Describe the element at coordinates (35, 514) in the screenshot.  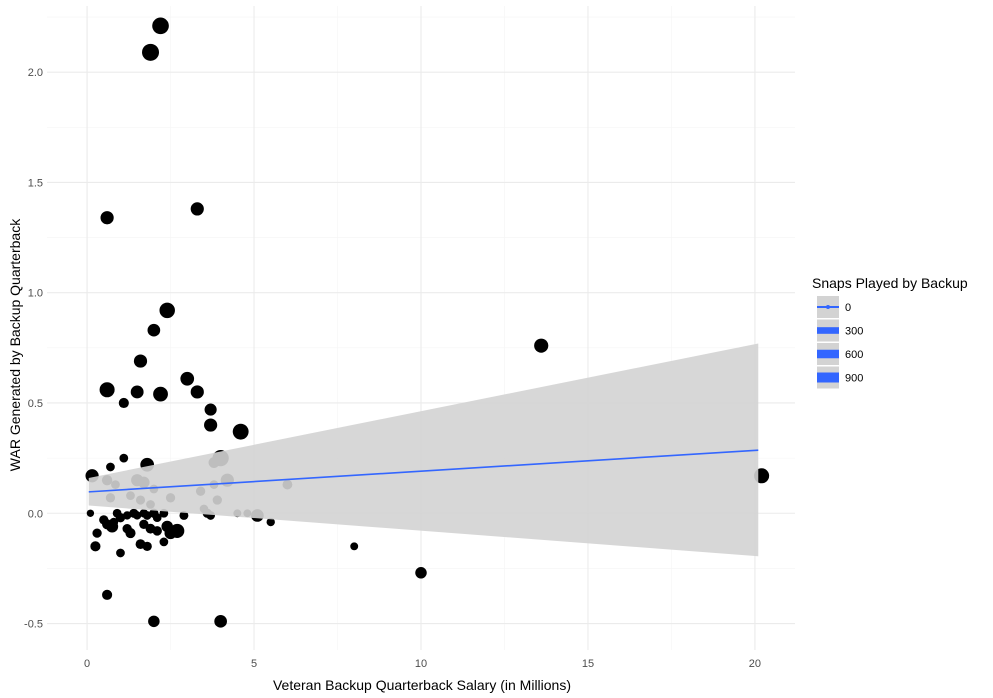
I see `y-tick-label: 0.0` at that location.